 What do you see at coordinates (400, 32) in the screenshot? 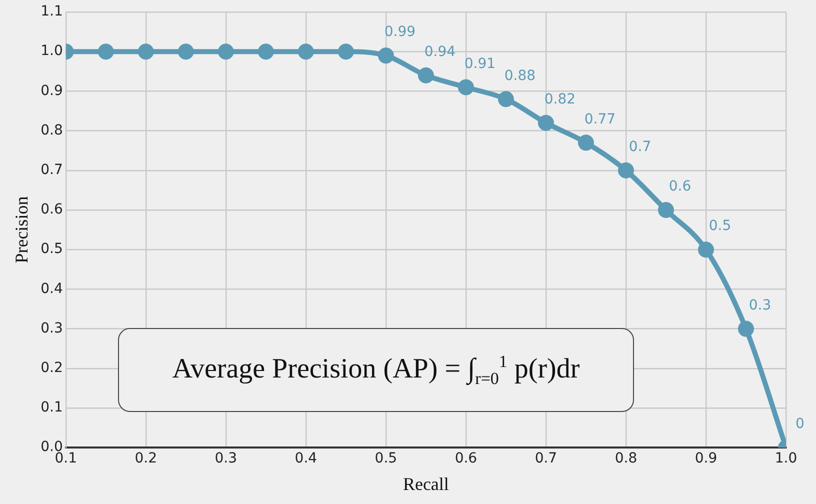
I see `data-label: 0.99` at bounding box center [400, 32].